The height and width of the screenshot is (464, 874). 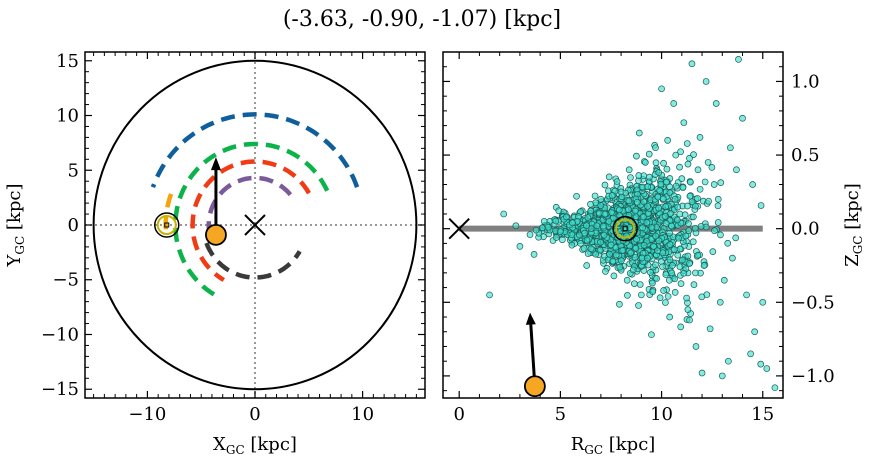 I want to click on x-tick-label-rz: 5, so click(x=560, y=414).